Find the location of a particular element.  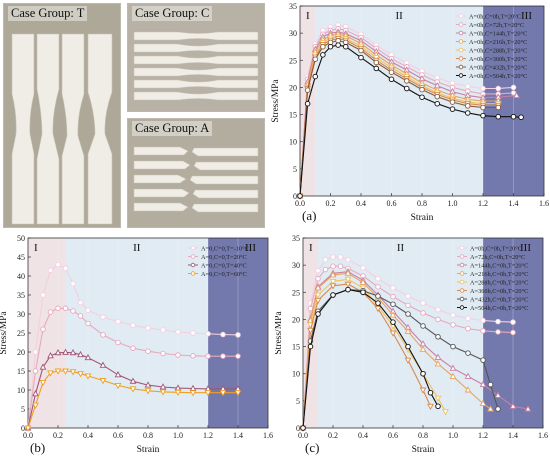

panel-label: (b) is located at coordinates (37, 447).